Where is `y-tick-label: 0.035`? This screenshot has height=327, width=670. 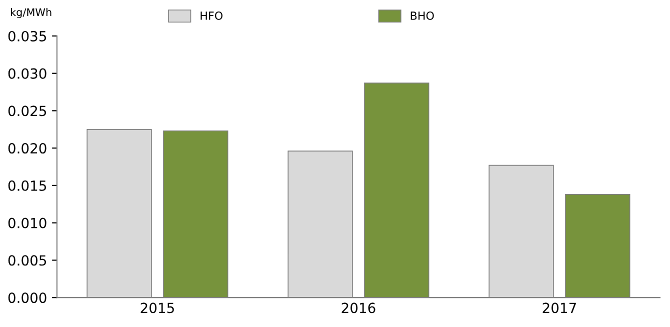 y-tick-label: 0.035 is located at coordinates (27, 36).